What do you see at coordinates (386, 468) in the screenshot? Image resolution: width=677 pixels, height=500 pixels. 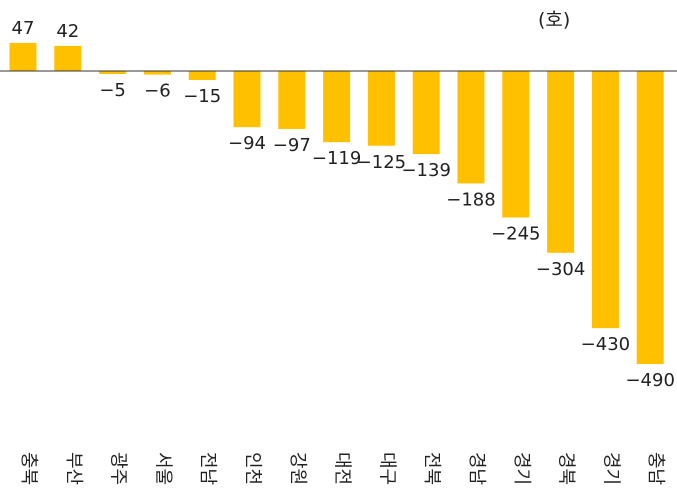 I see `category-label-8: 대구` at bounding box center [386, 468].